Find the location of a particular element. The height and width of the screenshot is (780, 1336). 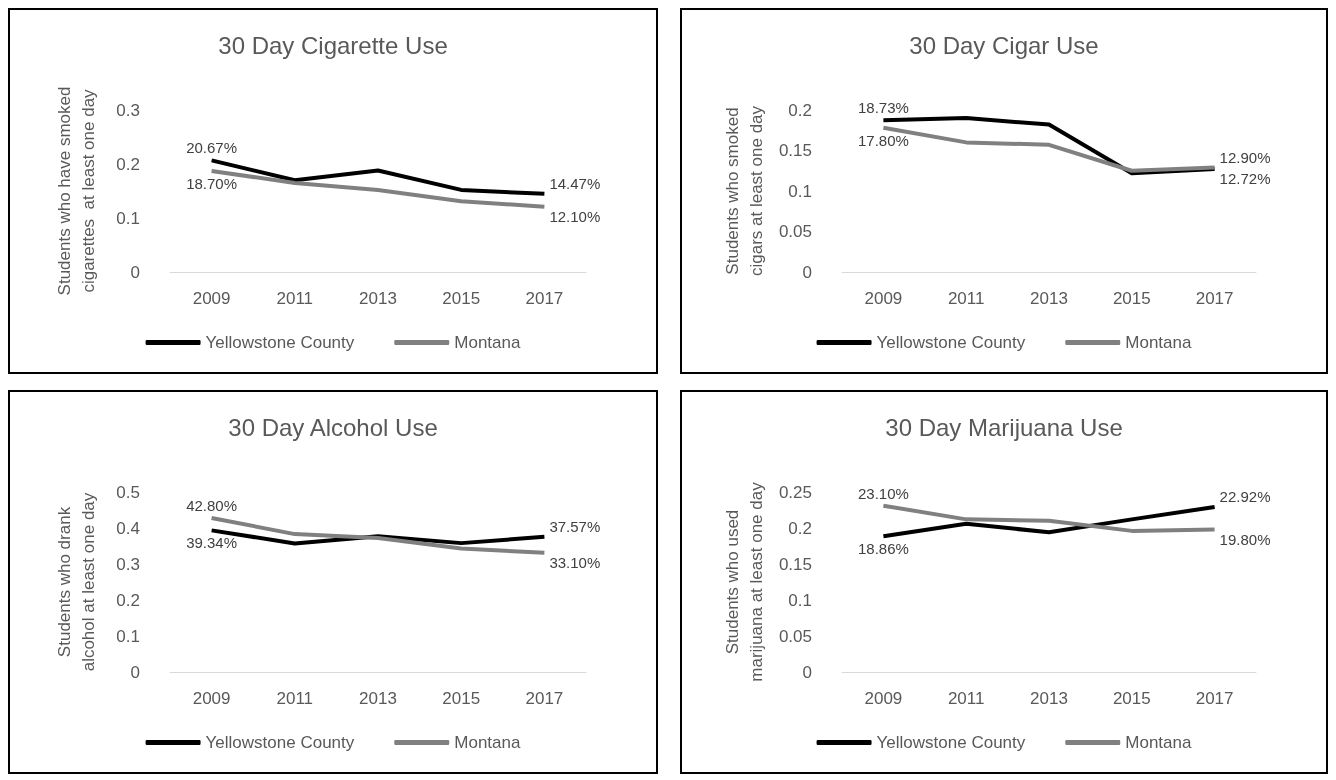

y-axis-title: Students who used marijuana at least one day is located at coordinates (744, 581).